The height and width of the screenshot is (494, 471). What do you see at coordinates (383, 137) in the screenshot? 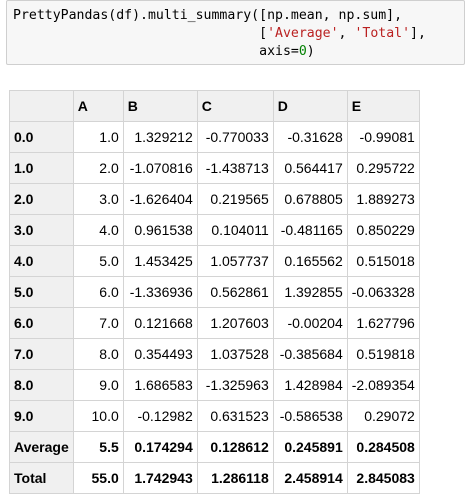
I see `table-cell: -0.99081` at bounding box center [383, 137].